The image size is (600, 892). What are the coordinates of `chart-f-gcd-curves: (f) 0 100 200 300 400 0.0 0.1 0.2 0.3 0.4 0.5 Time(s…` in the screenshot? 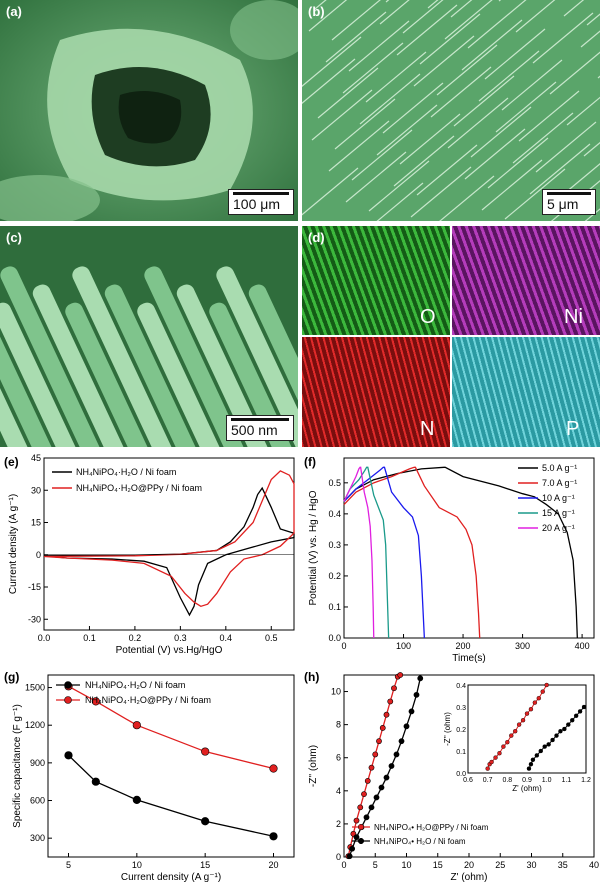 It's located at (449, 559).